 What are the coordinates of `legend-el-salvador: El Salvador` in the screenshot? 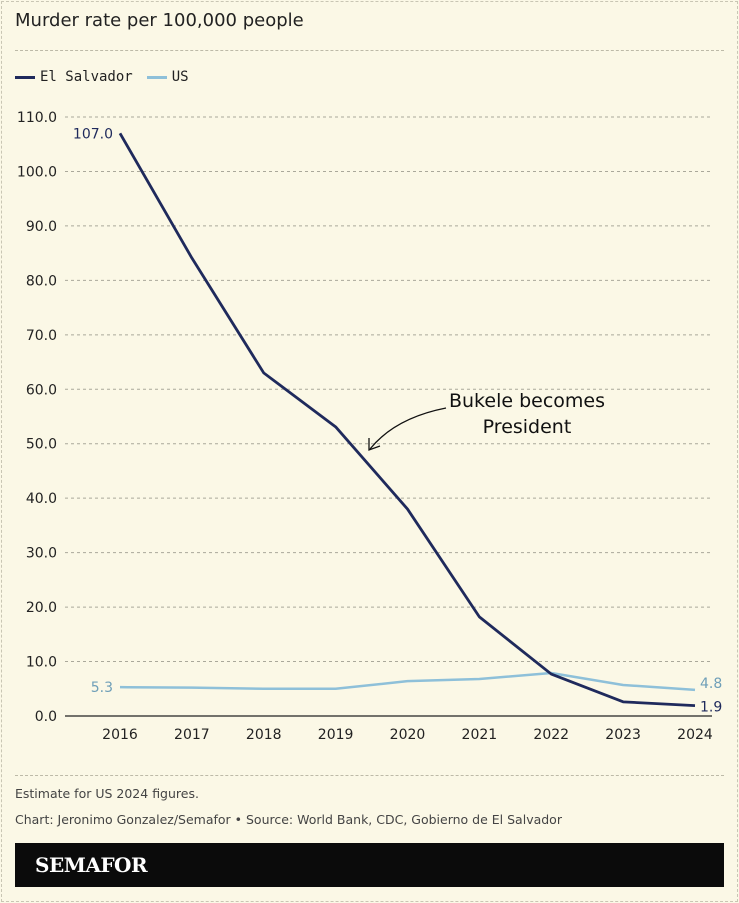 It's located at (74, 77).